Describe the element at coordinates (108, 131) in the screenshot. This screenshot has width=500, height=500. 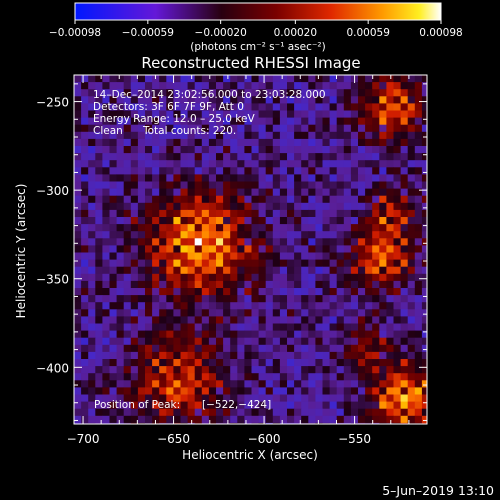
I see `annotation-algorithm: Clean` at that location.